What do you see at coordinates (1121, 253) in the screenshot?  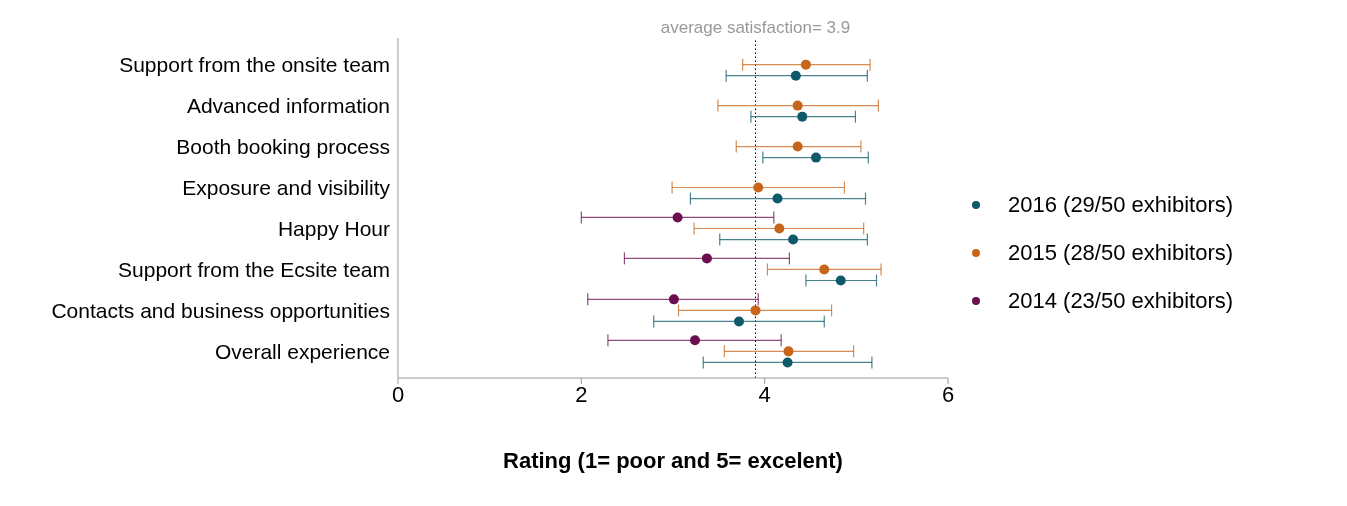 I see `legend-label: 2015 (28/50 exhibitors)` at bounding box center [1121, 253].